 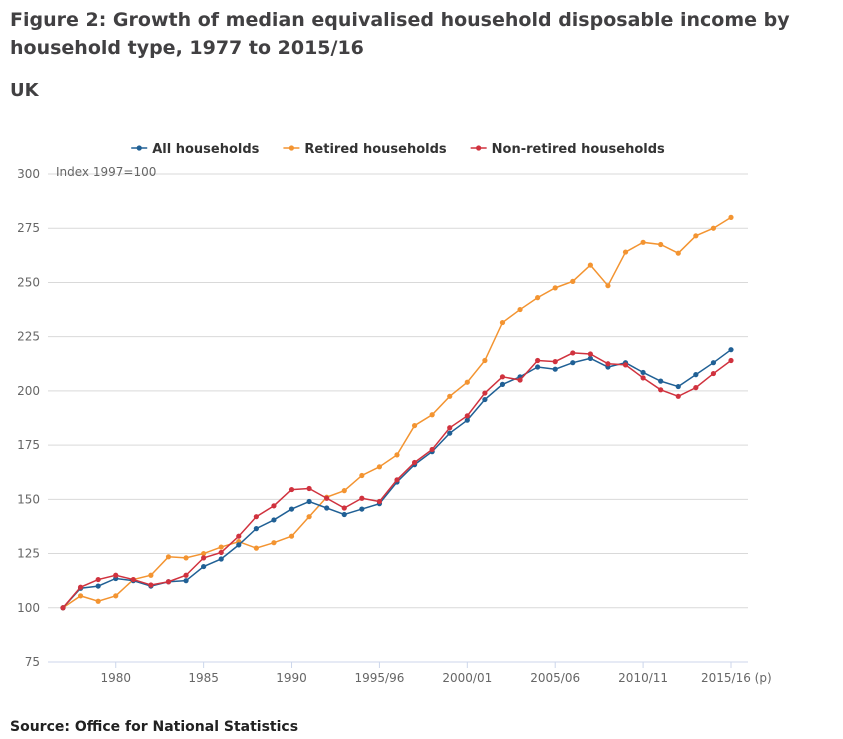 What do you see at coordinates (24, 90) in the screenshot?
I see `geography-label: UK` at bounding box center [24, 90].